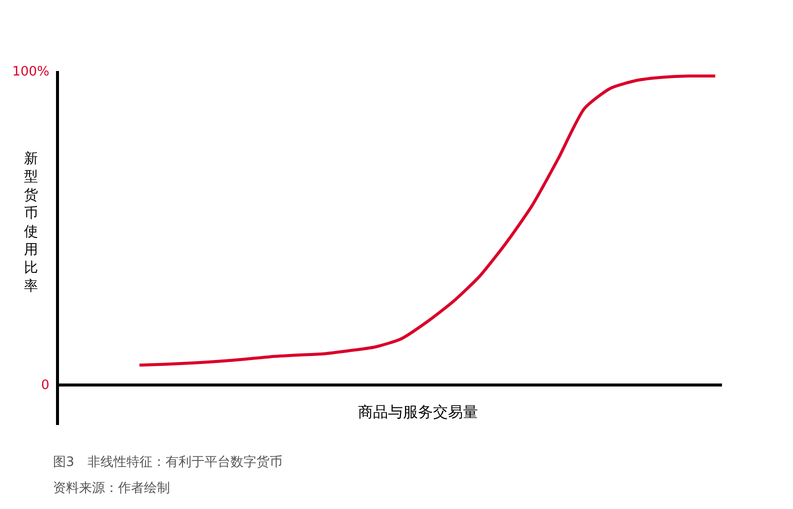 Image resolution: width=793 pixels, height=509 pixels. Describe the element at coordinates (111, 488) in the screenshot. I see `text: 资料来源：作者绘制` at that location.